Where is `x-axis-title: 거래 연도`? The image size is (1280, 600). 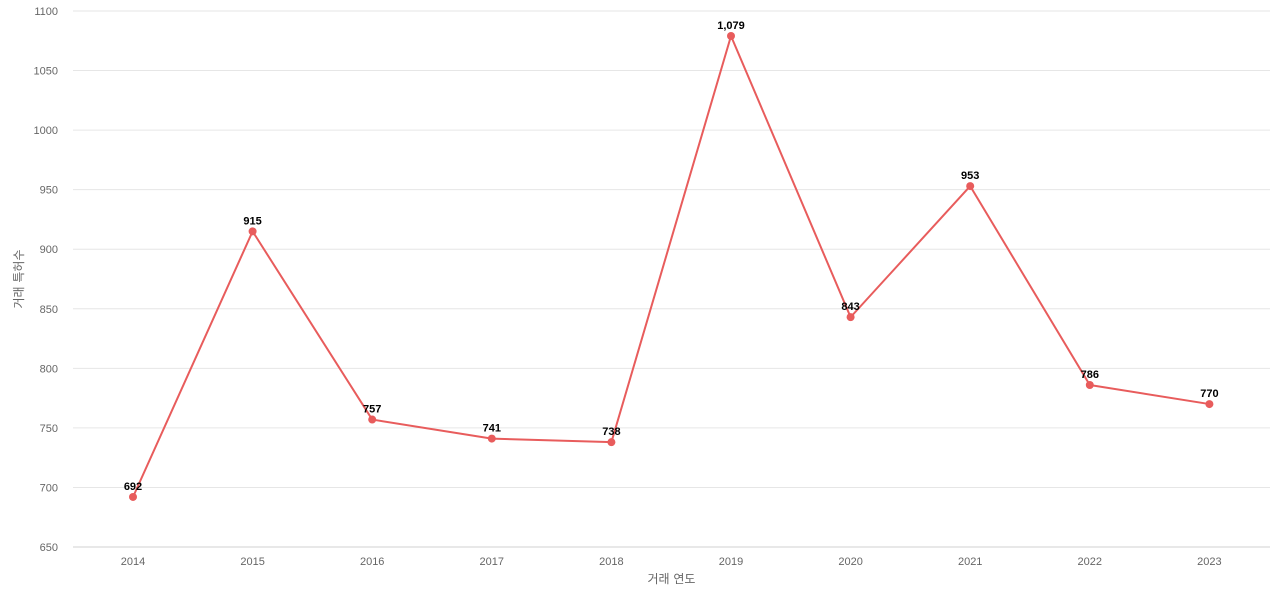
x-axis-title: 거래 연도 is located at coordinates (672, 579).